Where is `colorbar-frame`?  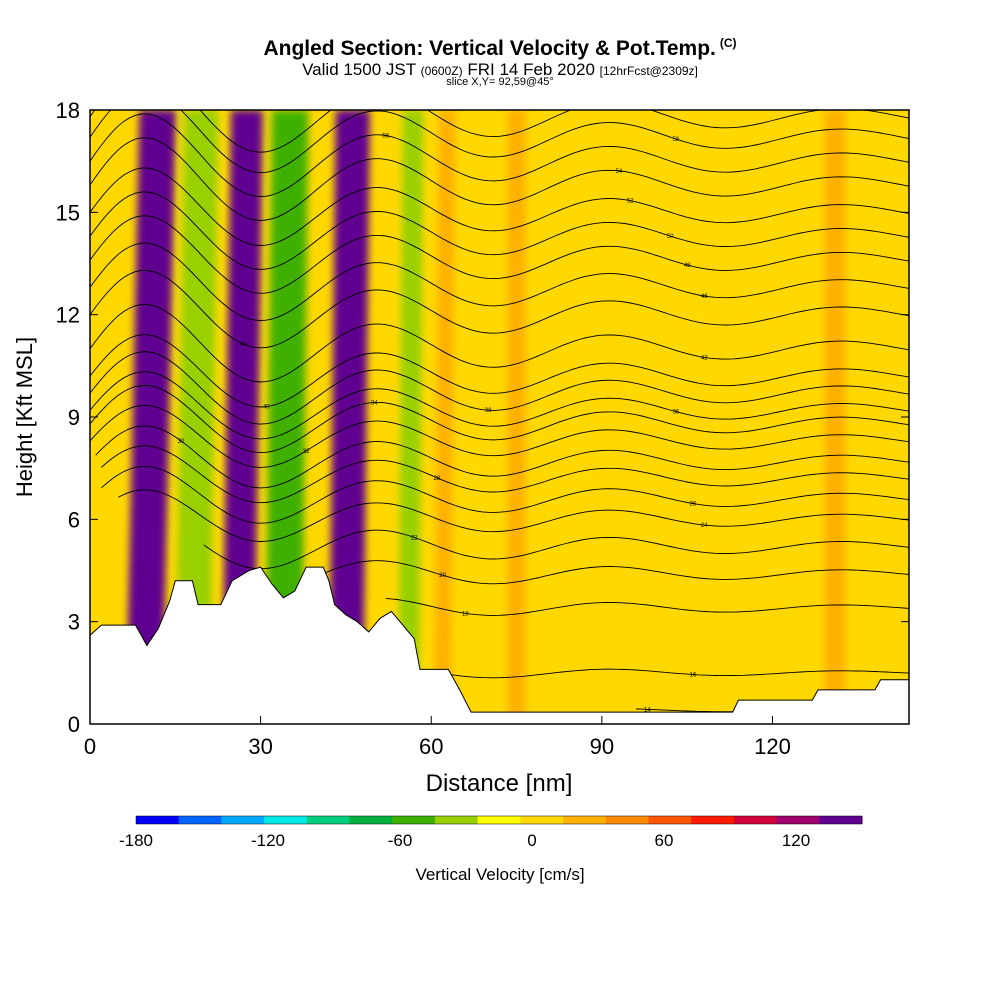 colorbar-frame is located at coordinates (499, 820).